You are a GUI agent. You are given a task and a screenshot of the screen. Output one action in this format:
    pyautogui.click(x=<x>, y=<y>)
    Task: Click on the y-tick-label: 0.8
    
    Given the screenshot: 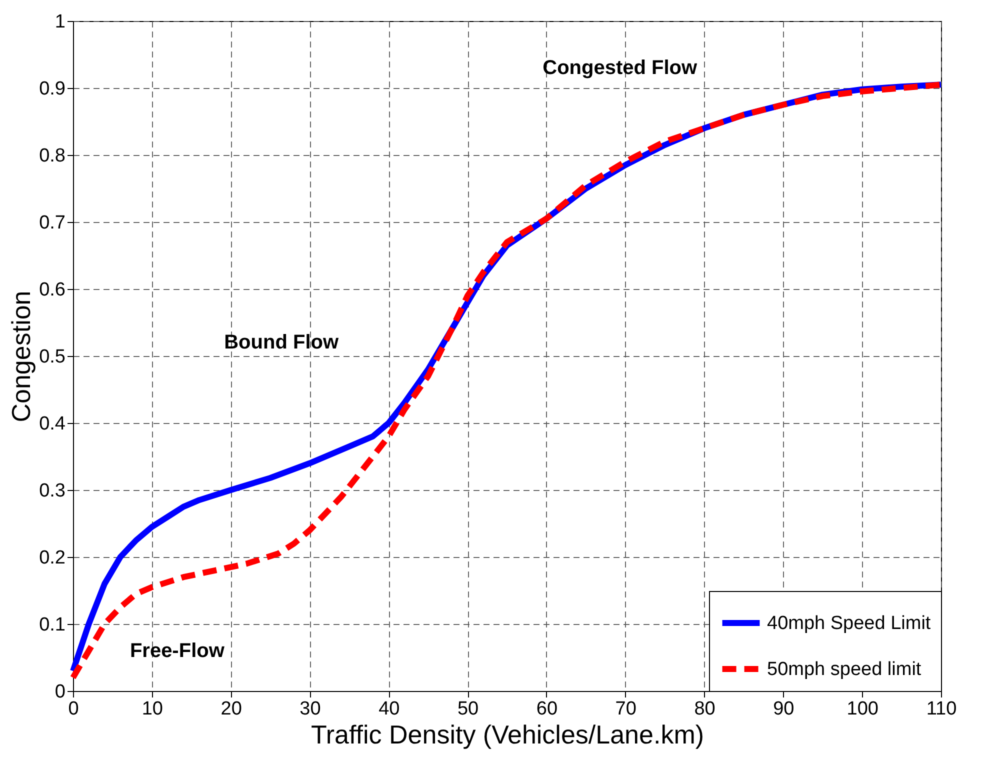 What is the action you would take?
    pyautogui.click(x=52, y=156)
    